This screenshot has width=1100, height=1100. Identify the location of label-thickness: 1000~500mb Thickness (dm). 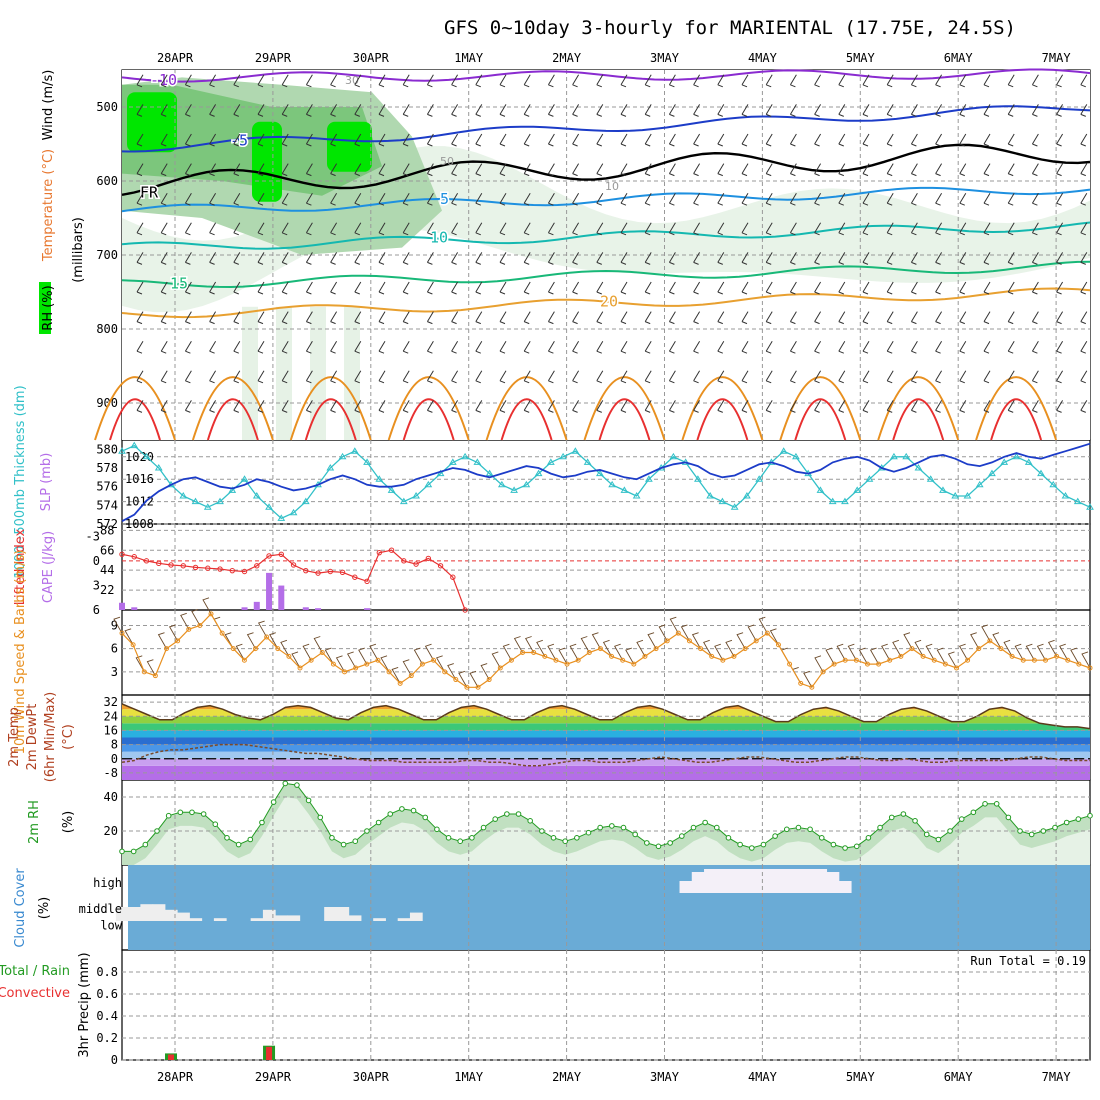
(20, 481).